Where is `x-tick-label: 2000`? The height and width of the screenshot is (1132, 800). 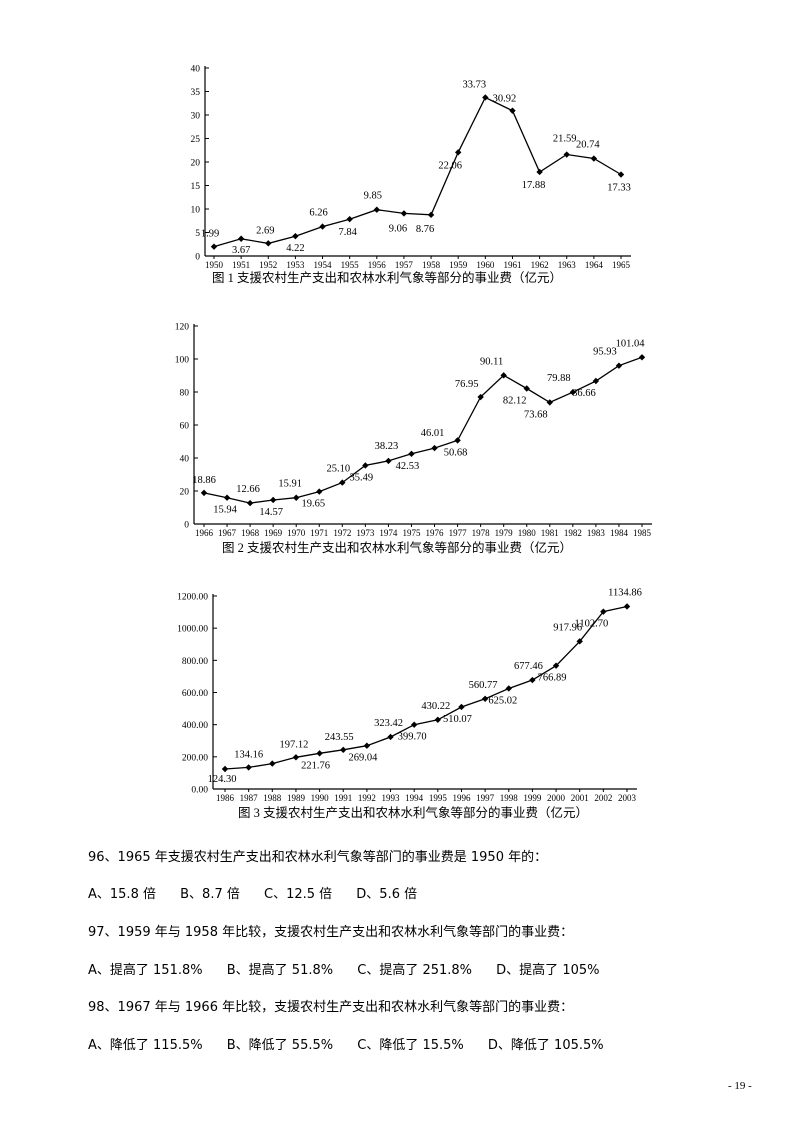
x-tick-label: 2000 is located at coordinates (556, 798).